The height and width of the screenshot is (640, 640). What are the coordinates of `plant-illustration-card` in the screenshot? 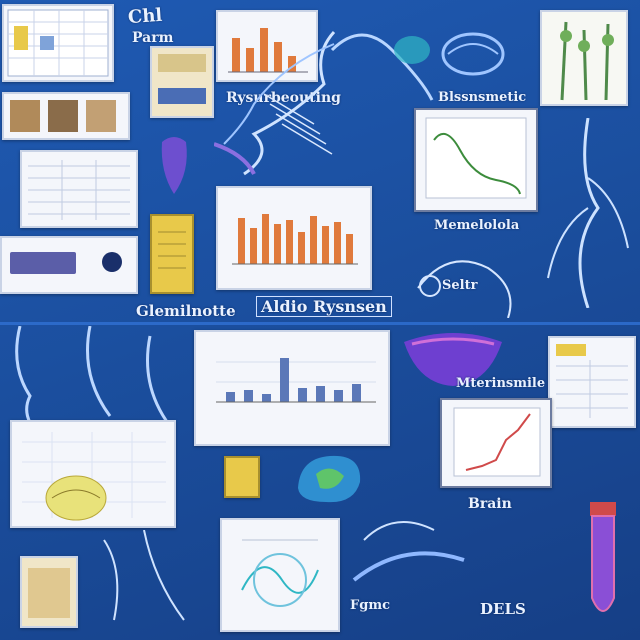 It's located at (584, 58).